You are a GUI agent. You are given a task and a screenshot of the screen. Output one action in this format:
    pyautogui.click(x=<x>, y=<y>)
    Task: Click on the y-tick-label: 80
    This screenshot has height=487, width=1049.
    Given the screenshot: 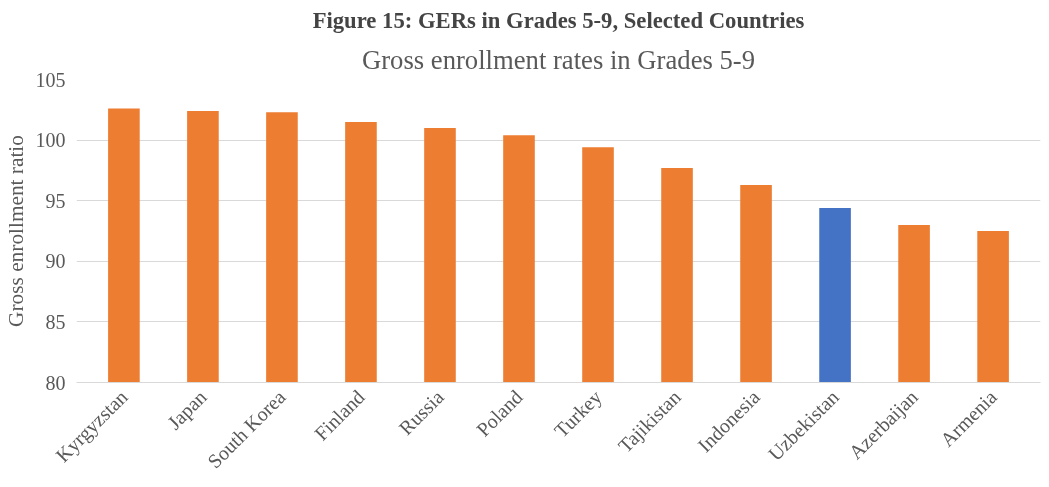 What is the action you would take?
    pyautogui.click(x=55, y=382)
    